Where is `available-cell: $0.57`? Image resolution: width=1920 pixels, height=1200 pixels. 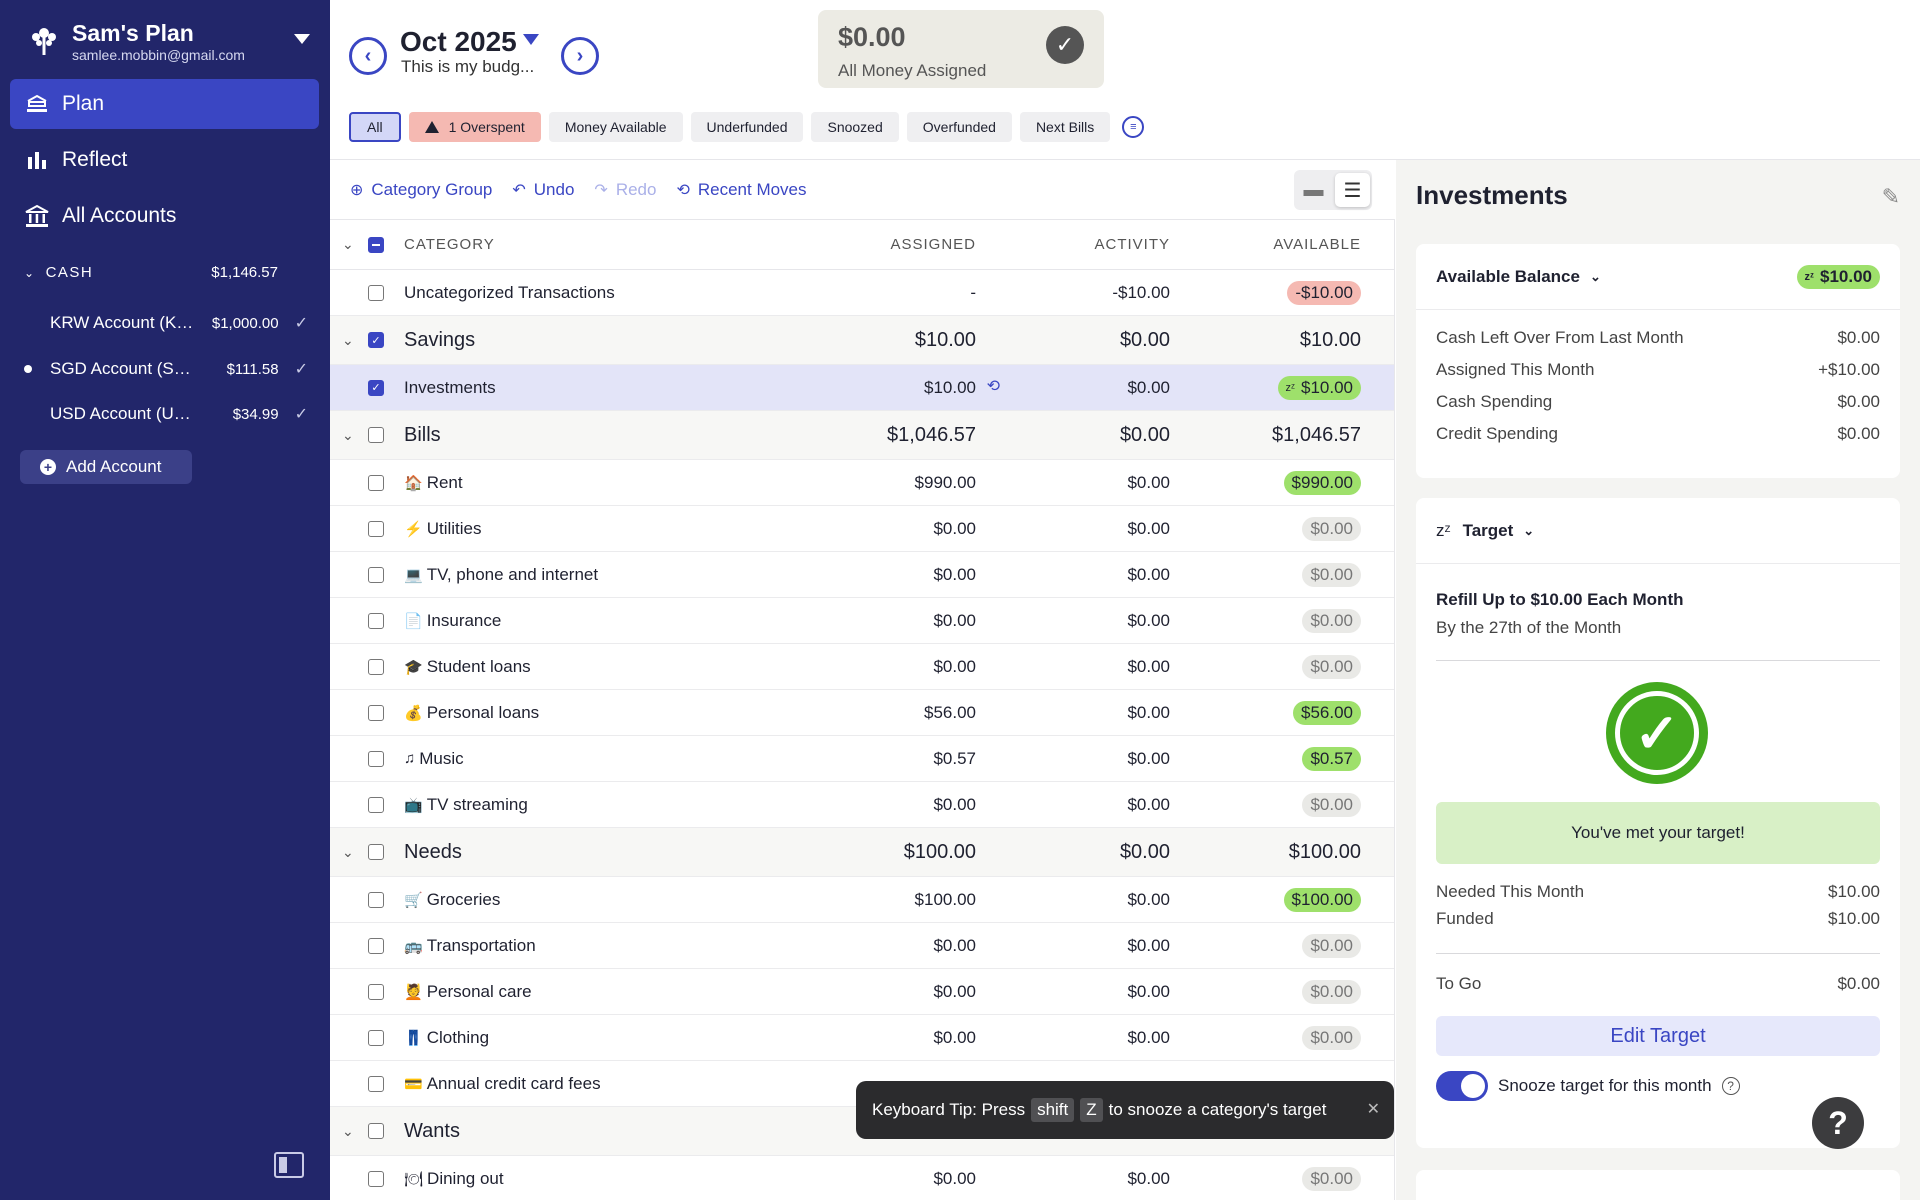 available-cell: $0.57 is located at coordinates (1266, 758).